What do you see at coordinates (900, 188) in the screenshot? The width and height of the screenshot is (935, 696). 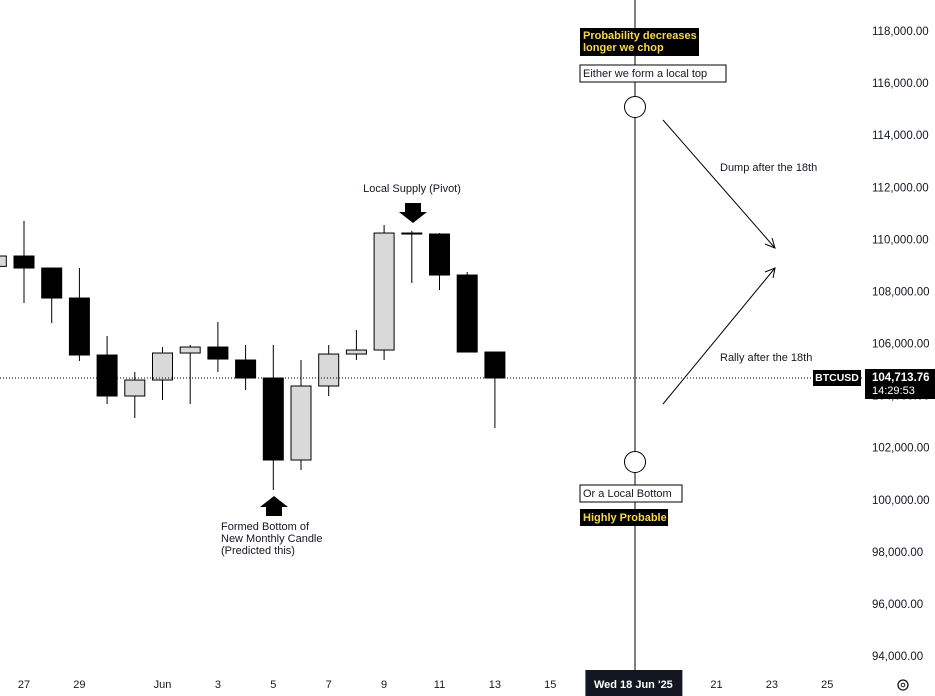 I see `y-tick-label: 112,000.00` at bounding box center [900, 188].